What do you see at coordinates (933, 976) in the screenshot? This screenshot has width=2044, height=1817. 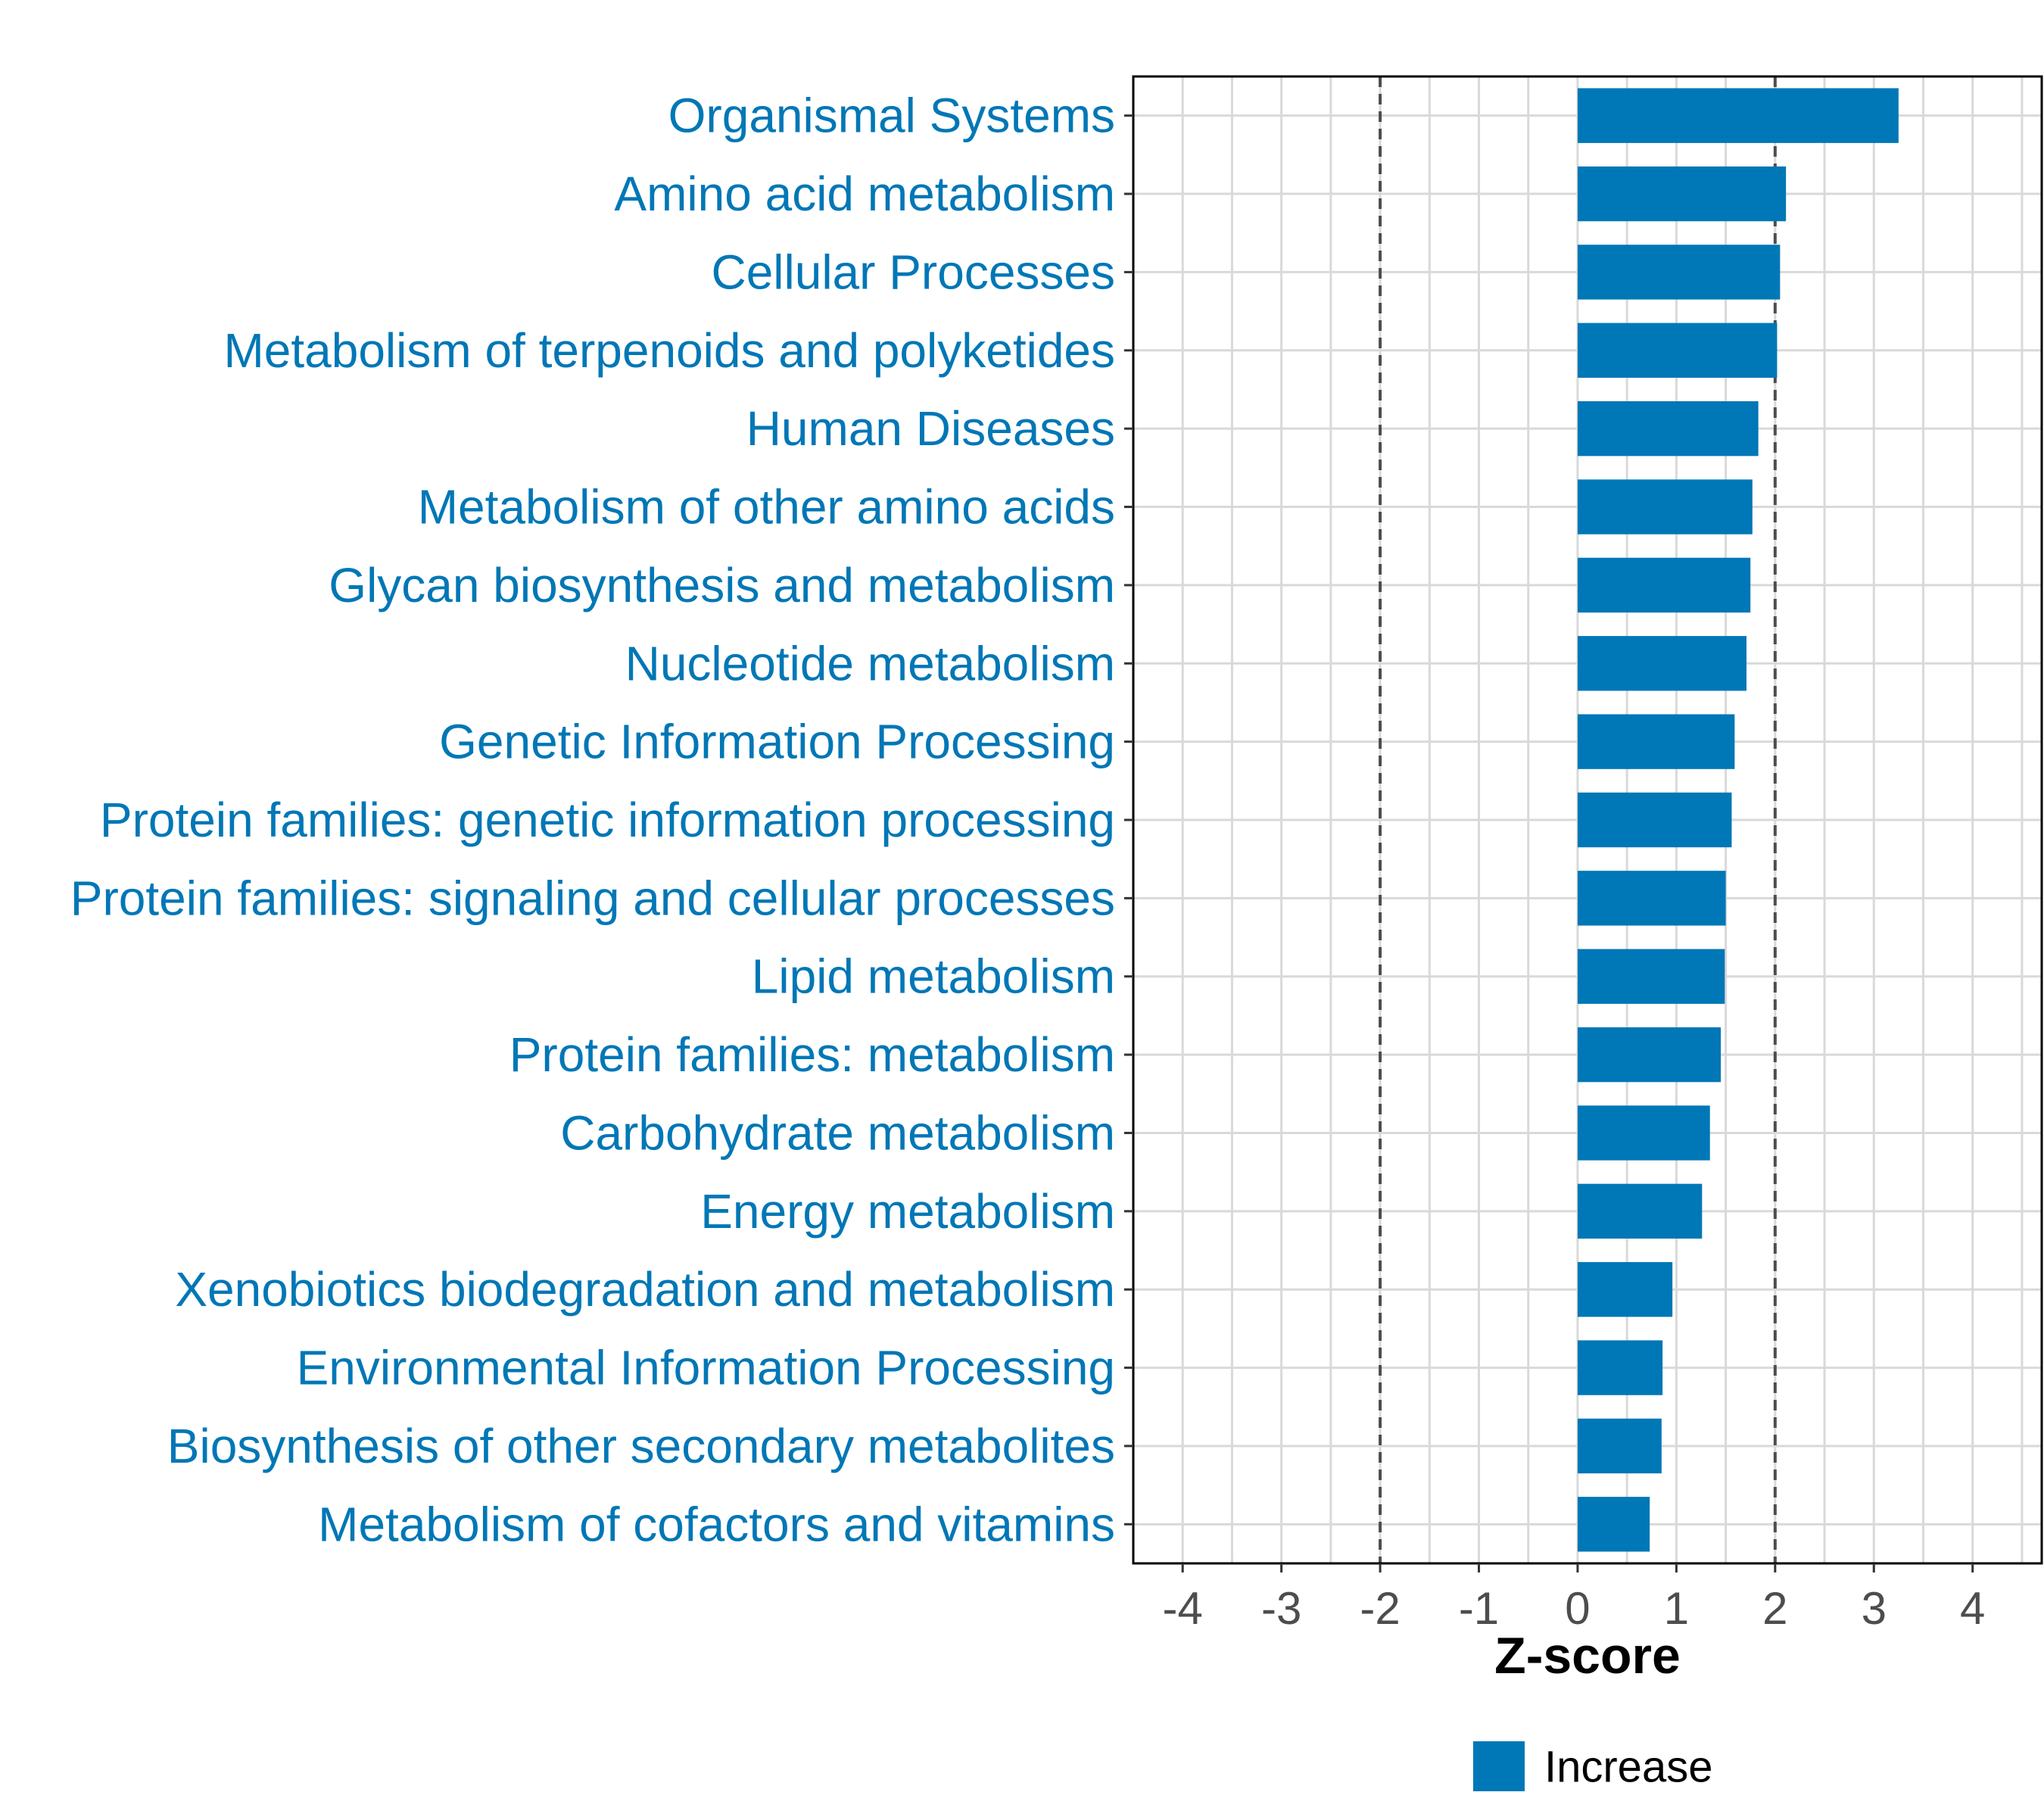 I see `category-label: Lipid metabolism` at bounding box center [933, 976].